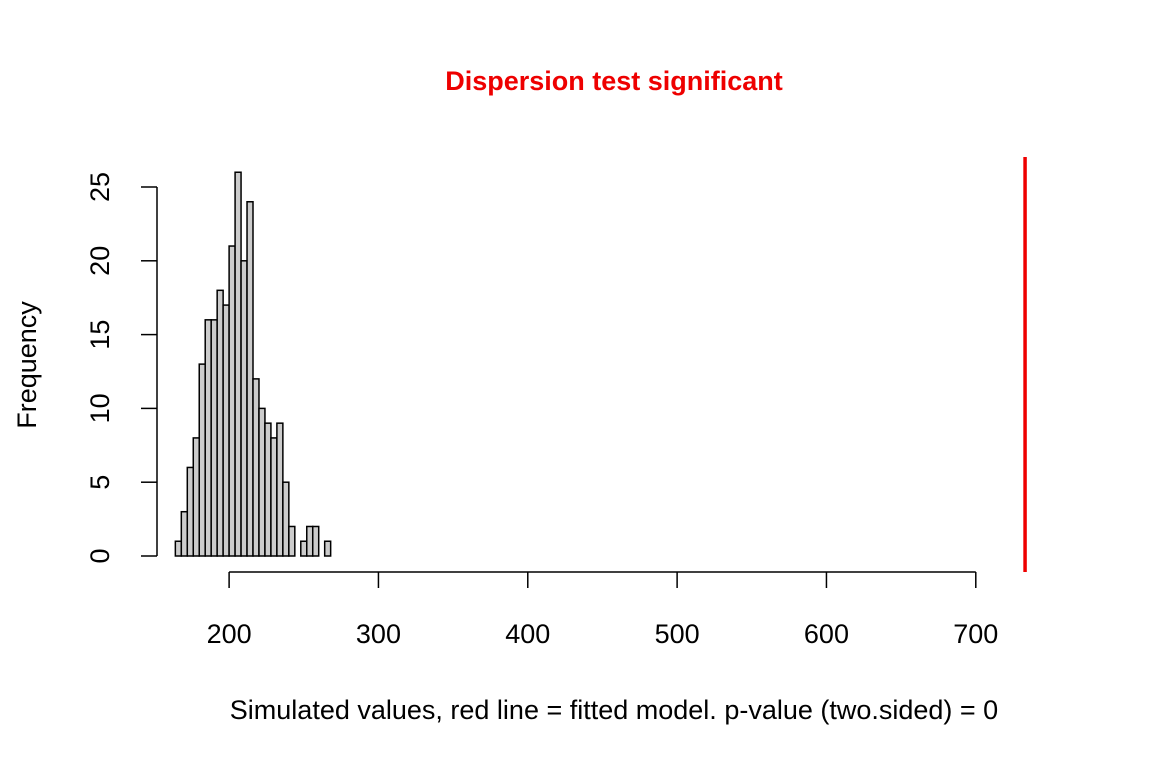 The width and height of the screenshot is (1152, 768). What do you see at coordinates (677, 634) in the screenshot?
I see `x-tick-label: 500` at bounding box center [677, 634].